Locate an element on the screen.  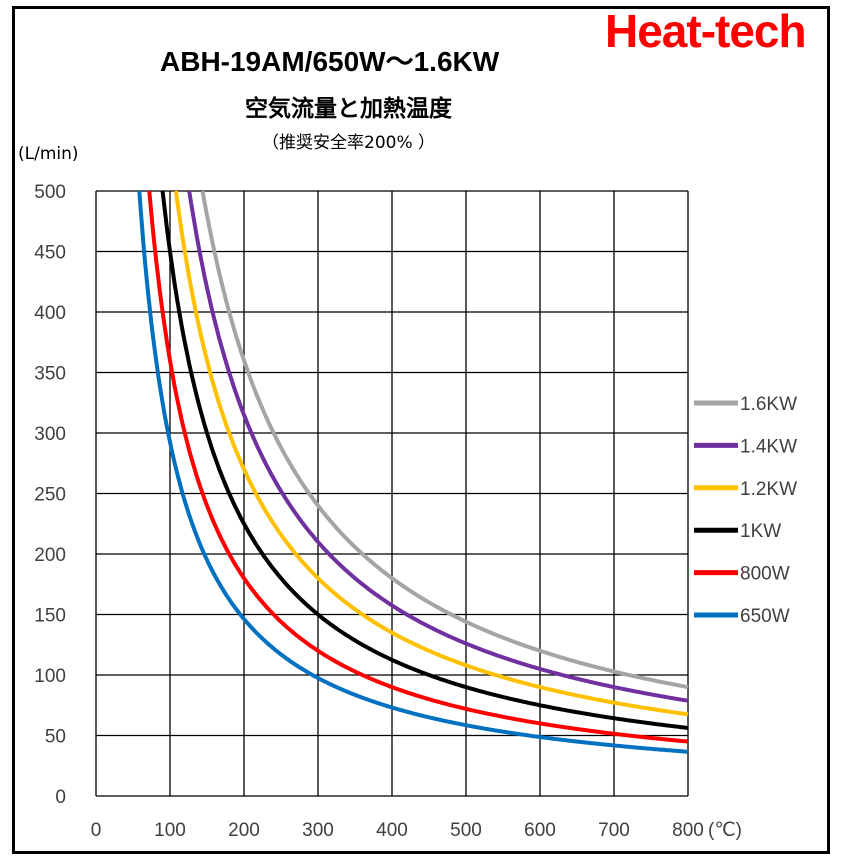
legend-label: 1.4KW is located at coordinates (768, 446).